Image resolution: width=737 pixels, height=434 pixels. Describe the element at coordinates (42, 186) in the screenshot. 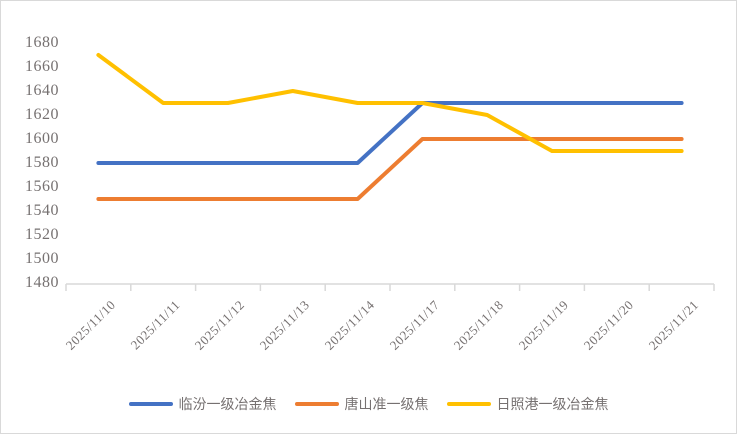

I see `y-tick-label: 1560` at that location.